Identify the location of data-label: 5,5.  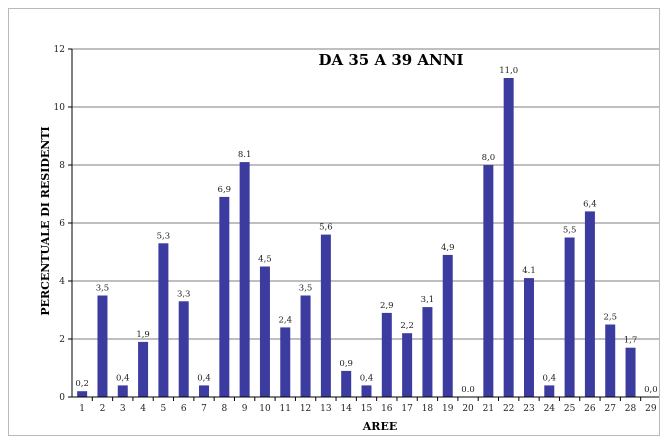
(570, 231).